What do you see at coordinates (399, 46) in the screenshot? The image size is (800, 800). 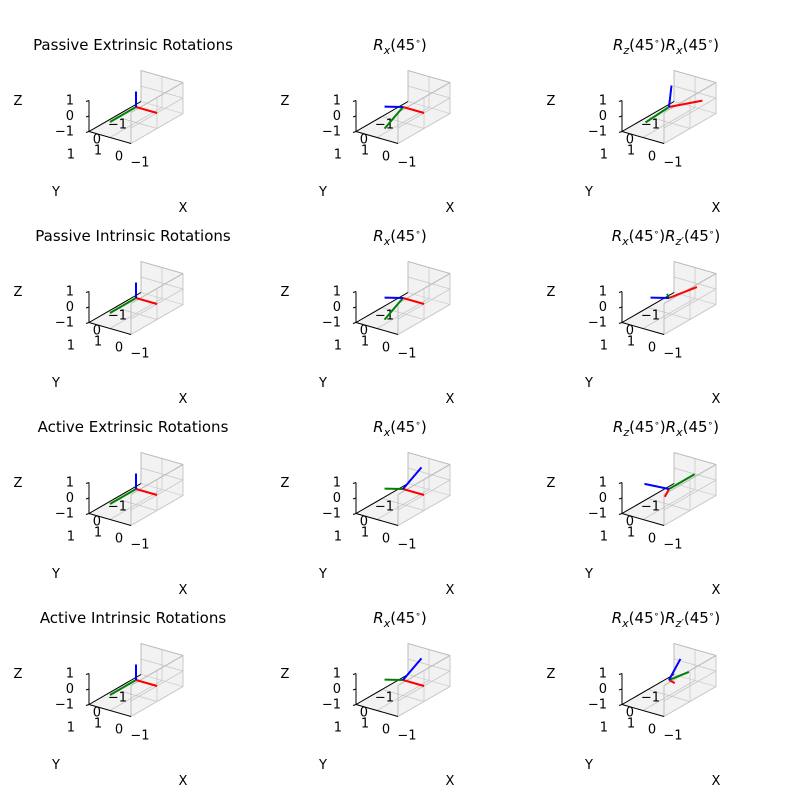 I see `panel-title: Rx​(45∘​)` at bounding box center [399, 46].